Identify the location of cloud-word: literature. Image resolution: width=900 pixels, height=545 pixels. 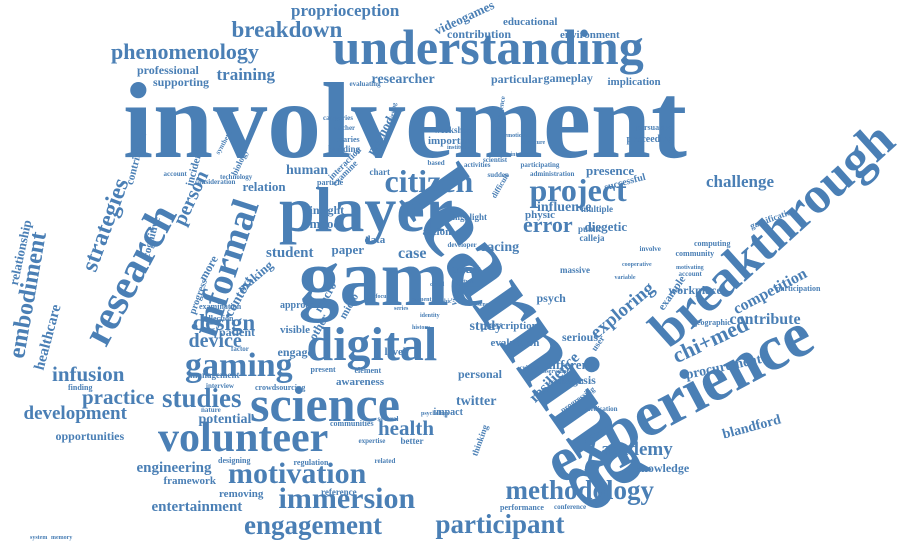
(533, 143).